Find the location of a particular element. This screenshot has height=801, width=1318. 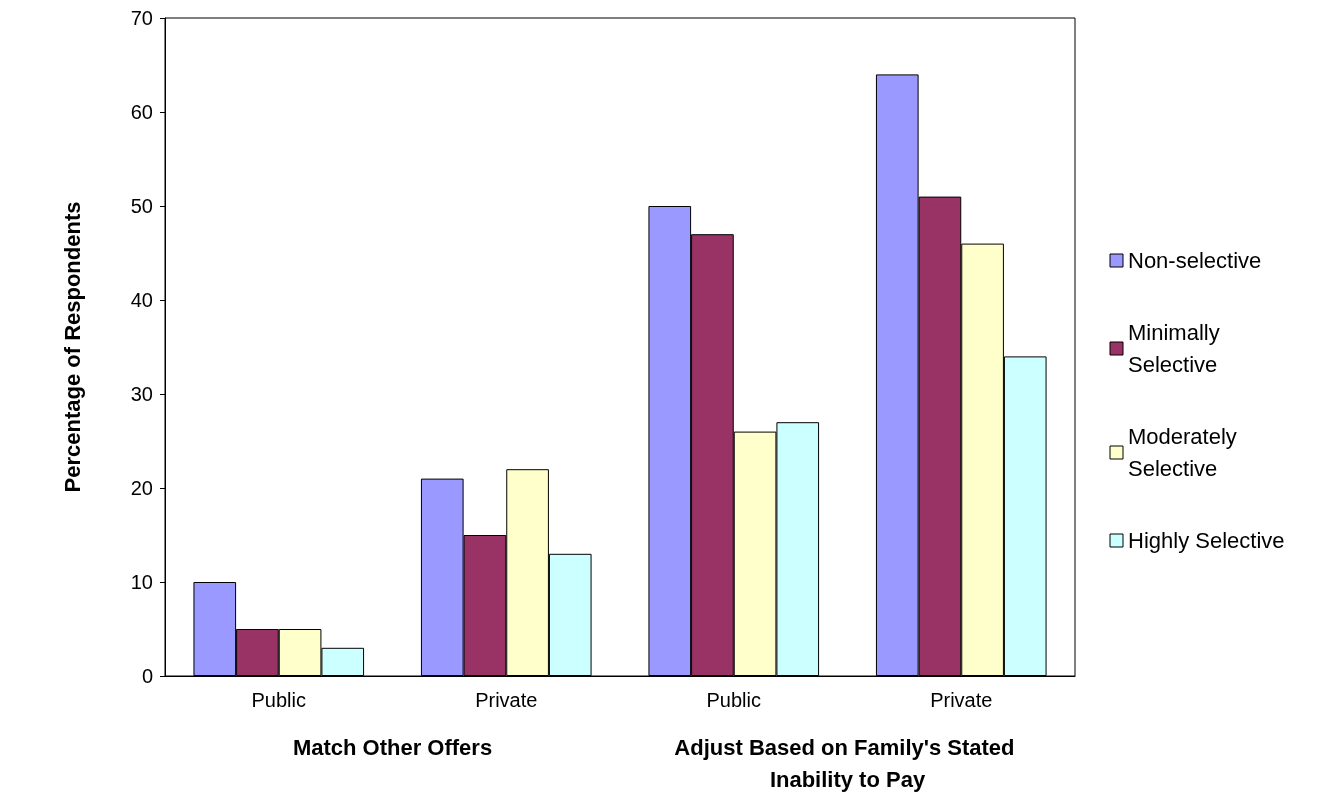

legend-label: Highly Selective is located at coordinates (1206, 540).